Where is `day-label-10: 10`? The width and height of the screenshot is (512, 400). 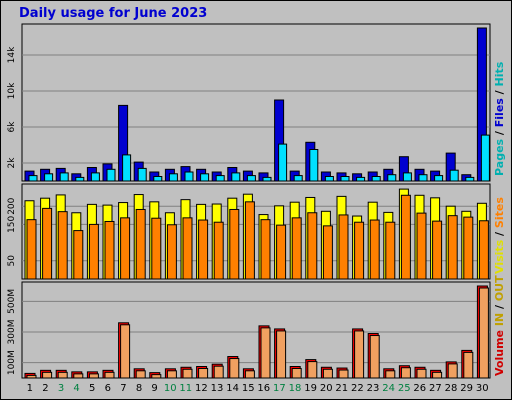
day-label-10: 10 is located at coordinates (170, 388).